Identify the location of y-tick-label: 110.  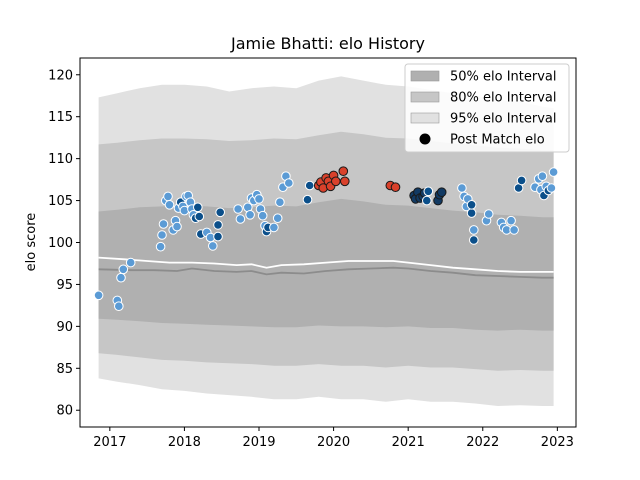
(60, 159).